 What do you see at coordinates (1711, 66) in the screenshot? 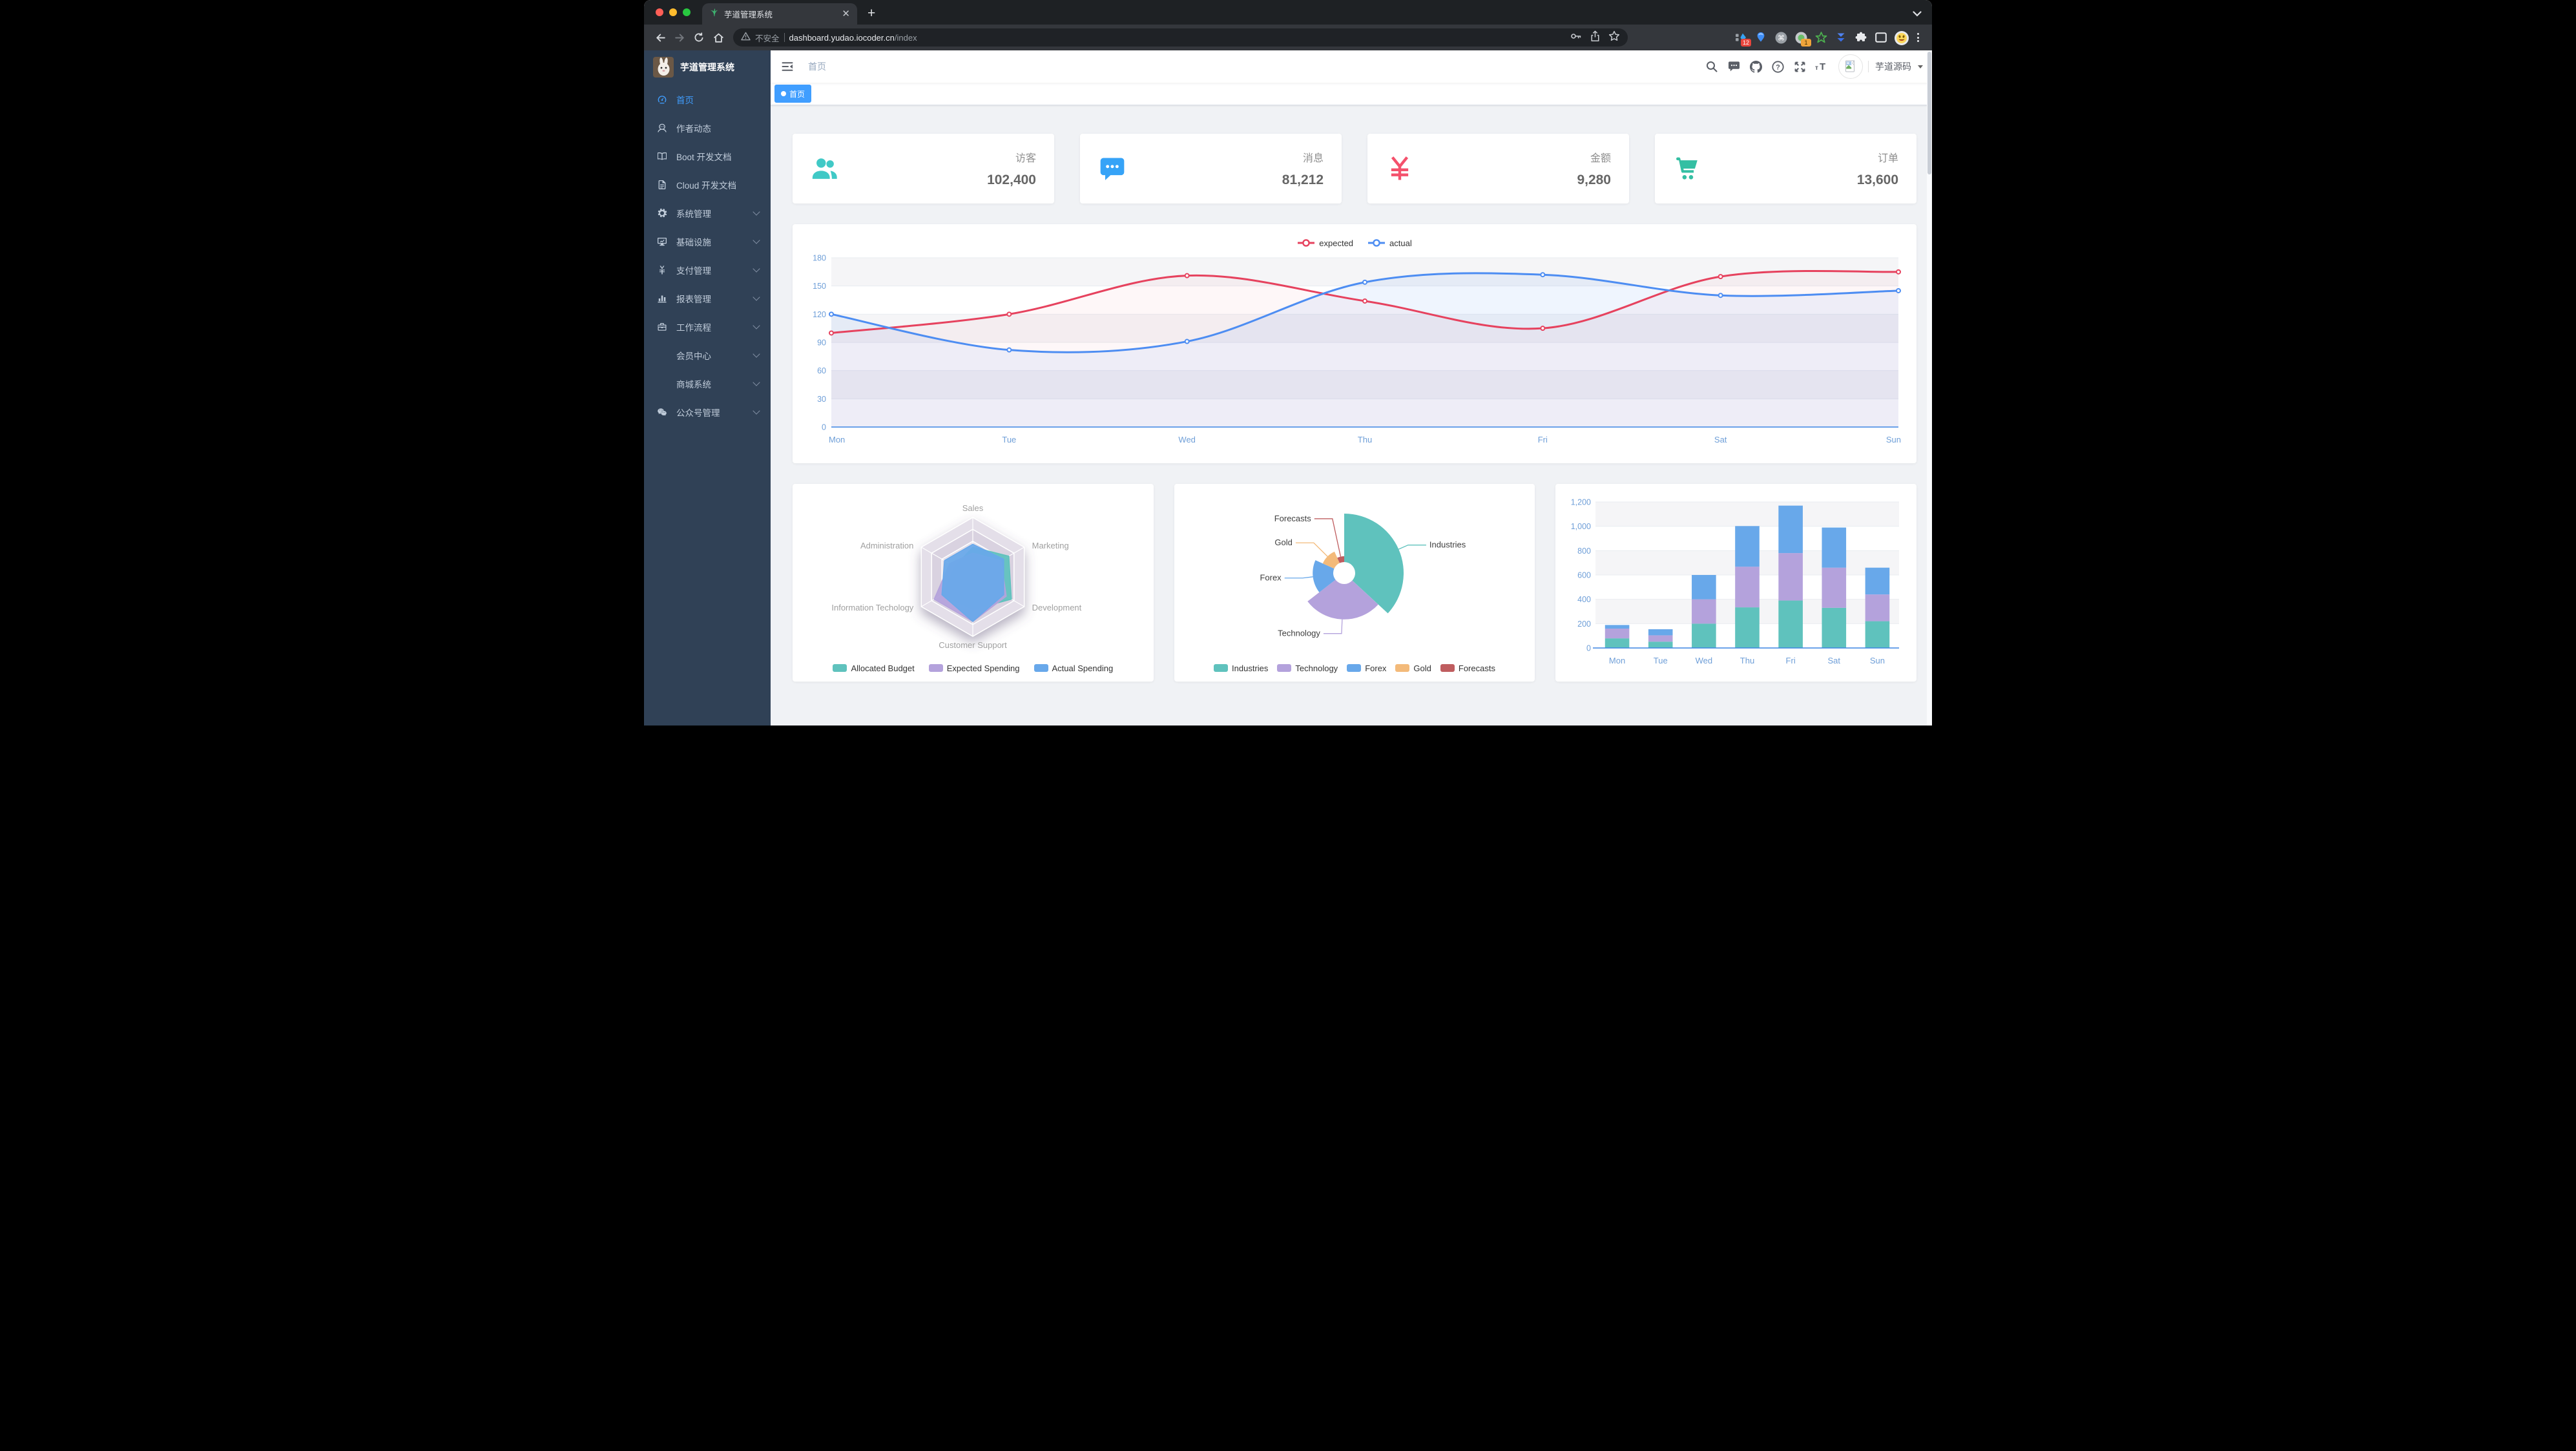
I see `search-icon` at bounding box center [1711, 66].